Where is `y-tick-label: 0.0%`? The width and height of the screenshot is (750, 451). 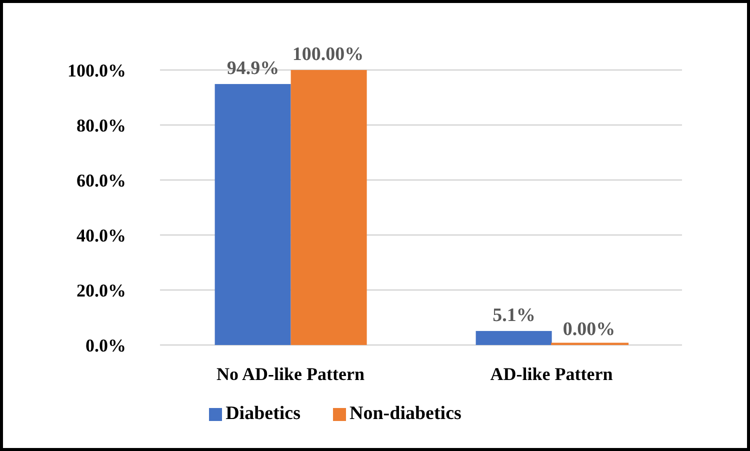 y-tick-label: 0.0% is located at coordinates (106, 345).